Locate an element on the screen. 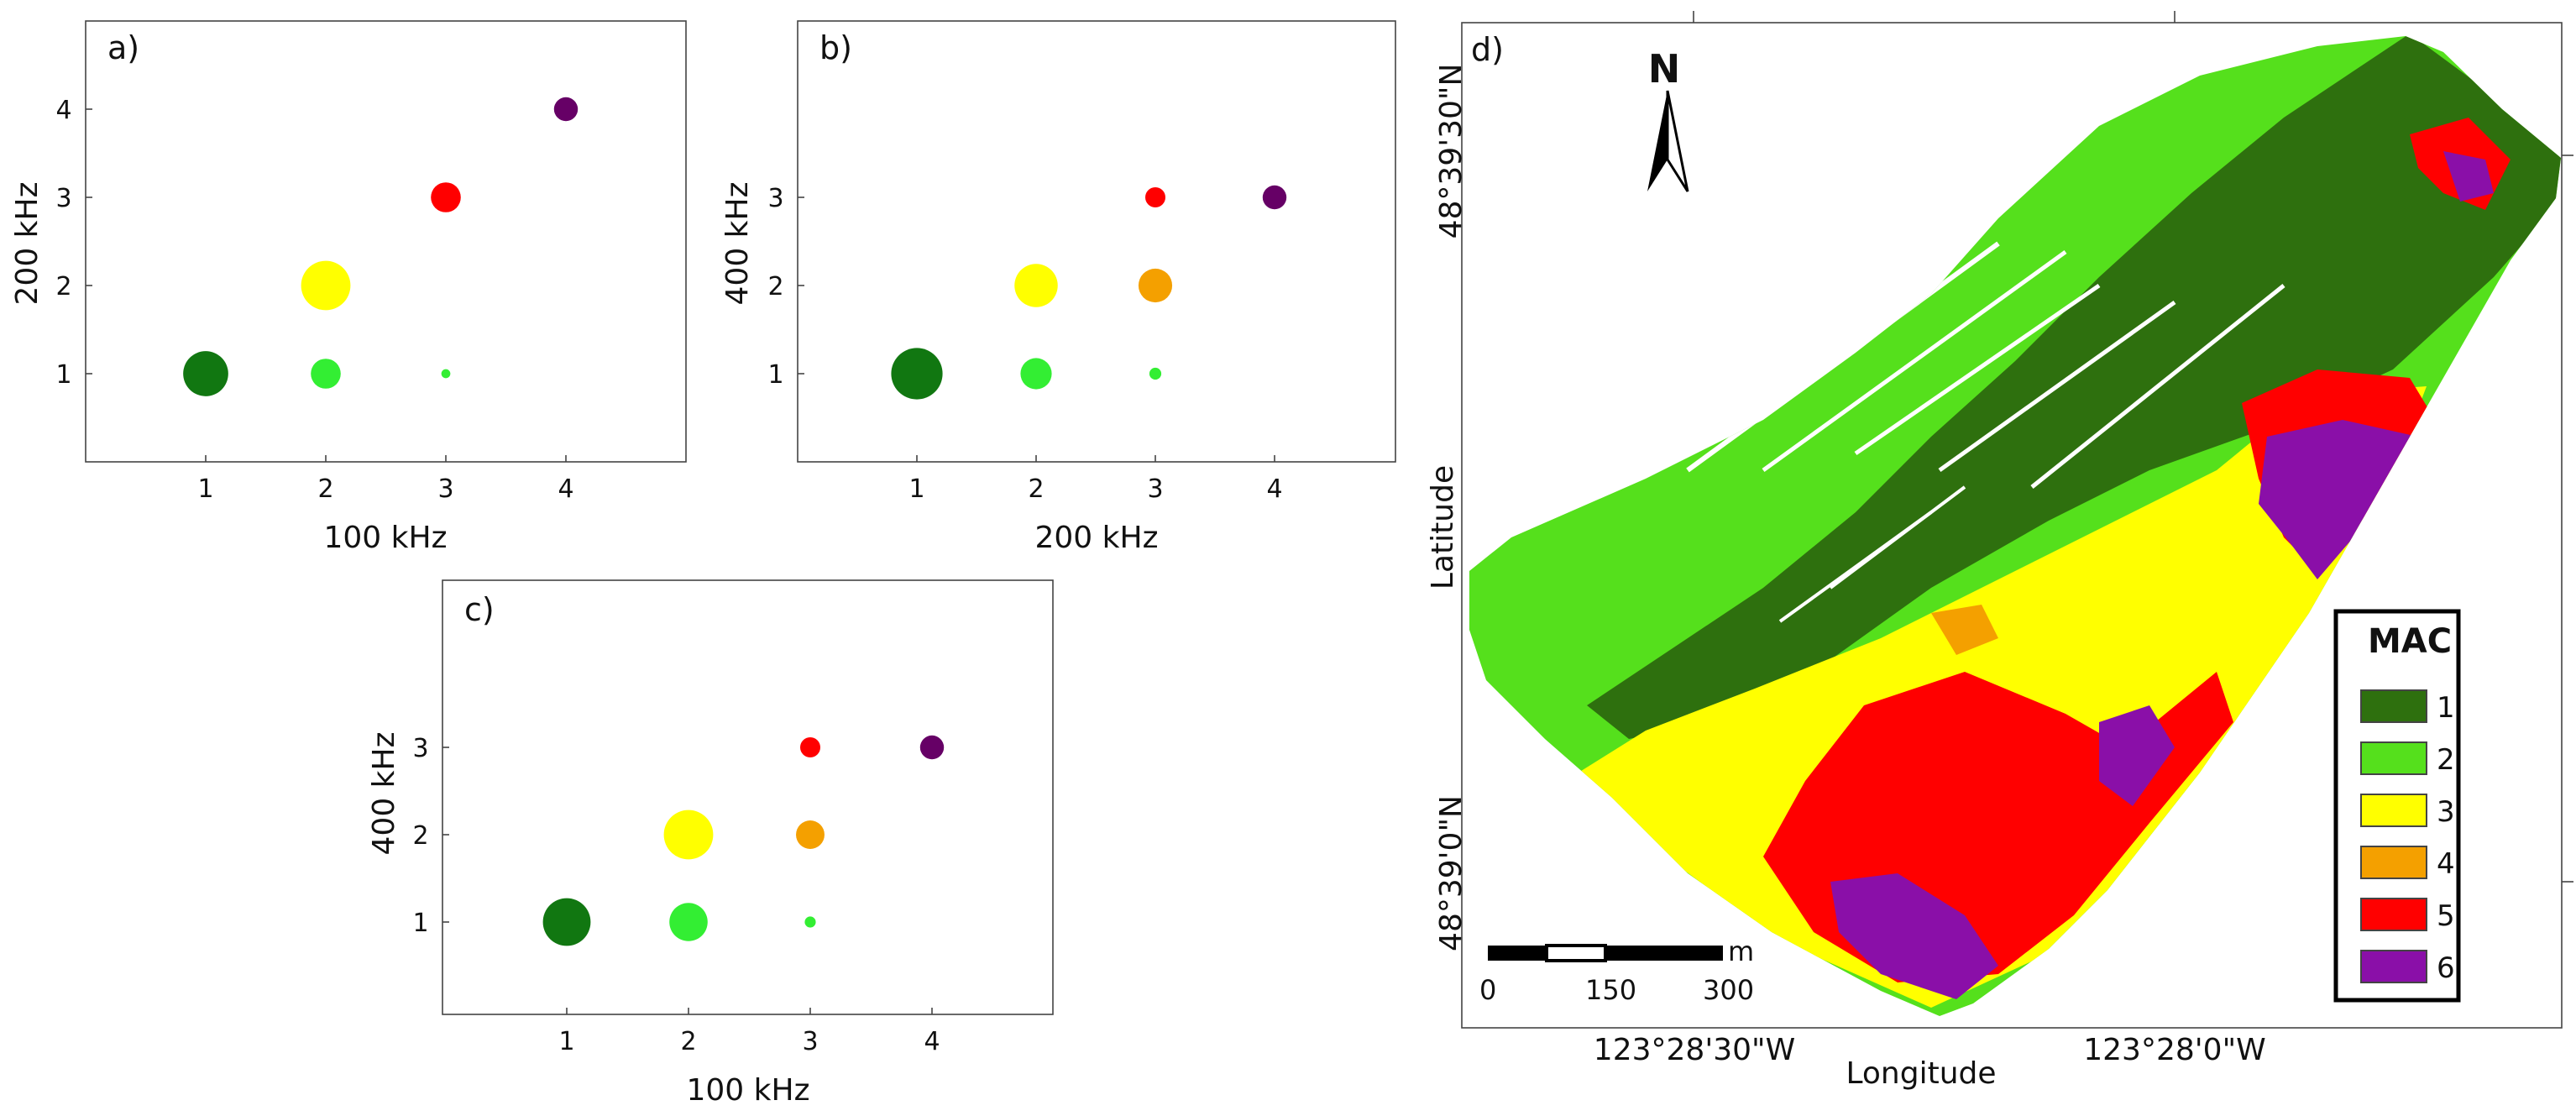  panel-b-ytick-label-2: 2 is located at coordinates (775, 286).